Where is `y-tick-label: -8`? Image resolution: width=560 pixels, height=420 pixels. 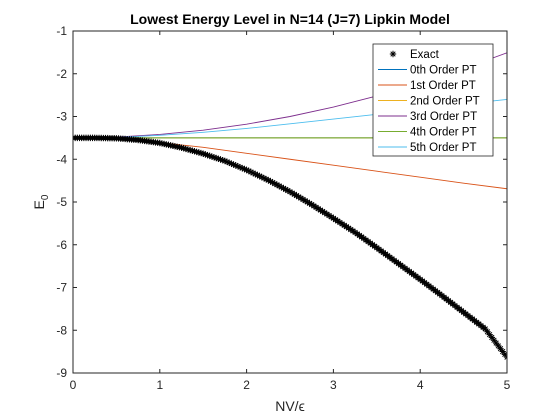
y-tick-label: -8 is located at coordinates (61, 330).